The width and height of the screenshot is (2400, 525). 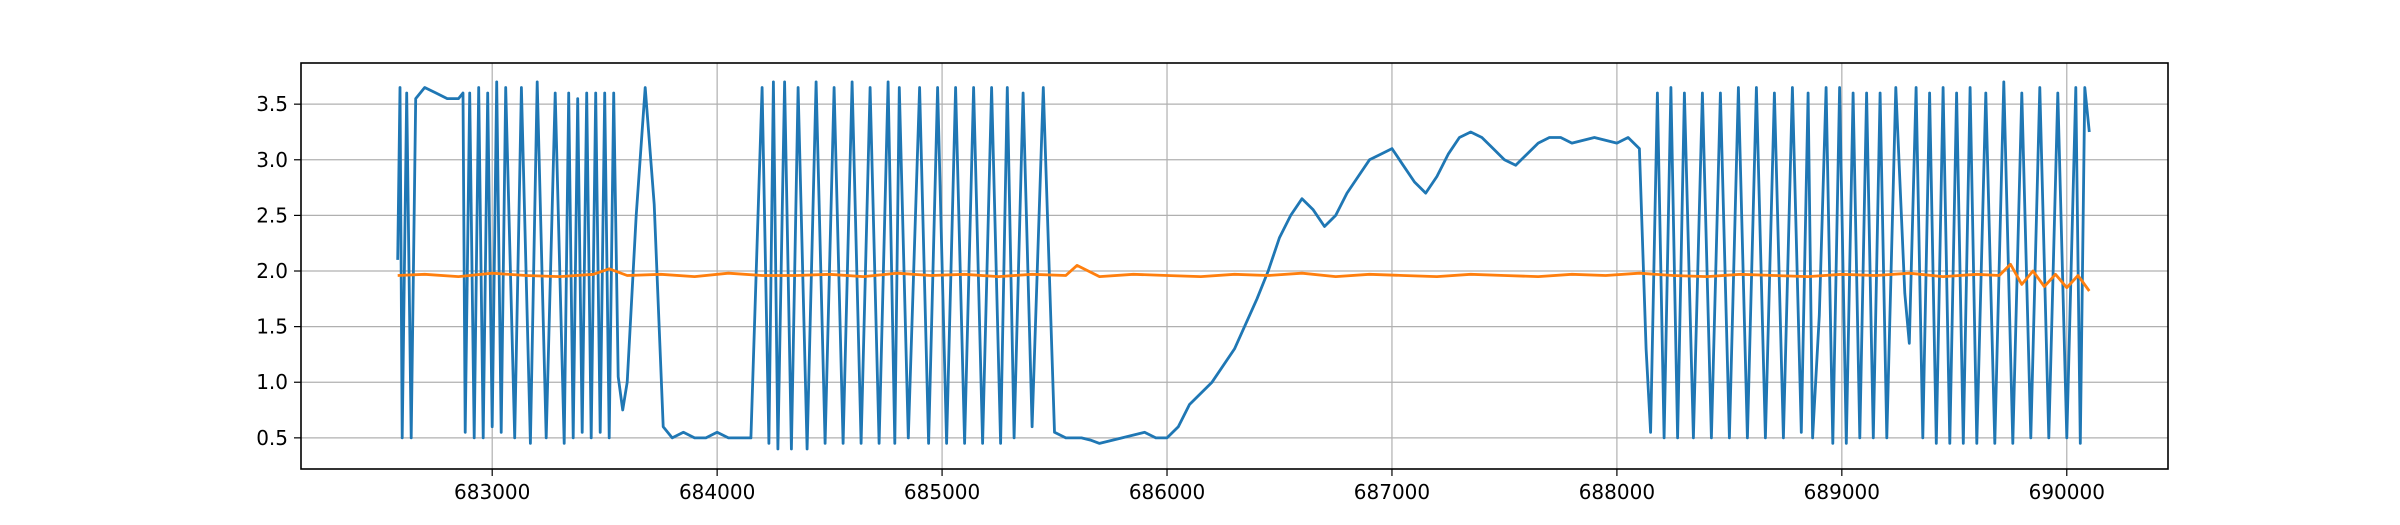 I want to click on x-tick-label: 690000, so click(x=2067, y=492).